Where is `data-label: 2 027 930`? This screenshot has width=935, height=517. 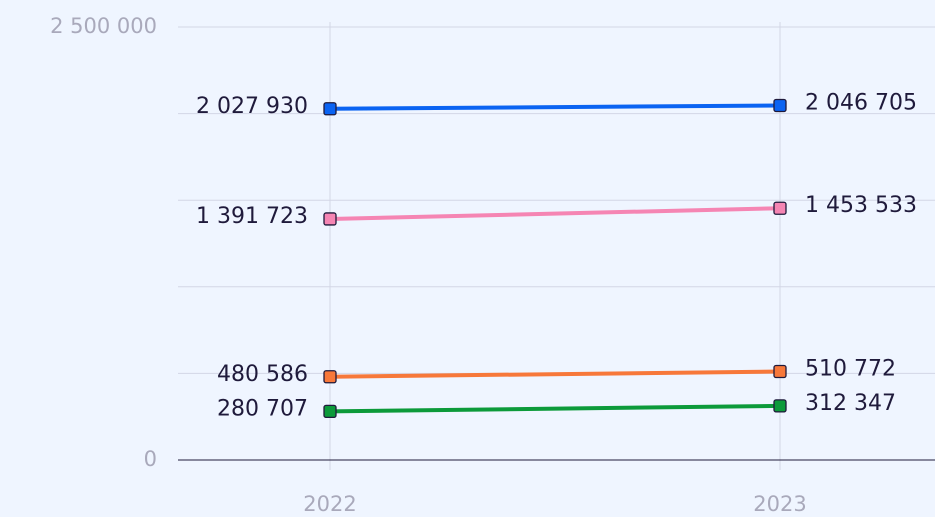 data-label: 2 027 930 is located at coordinates (252, 106).